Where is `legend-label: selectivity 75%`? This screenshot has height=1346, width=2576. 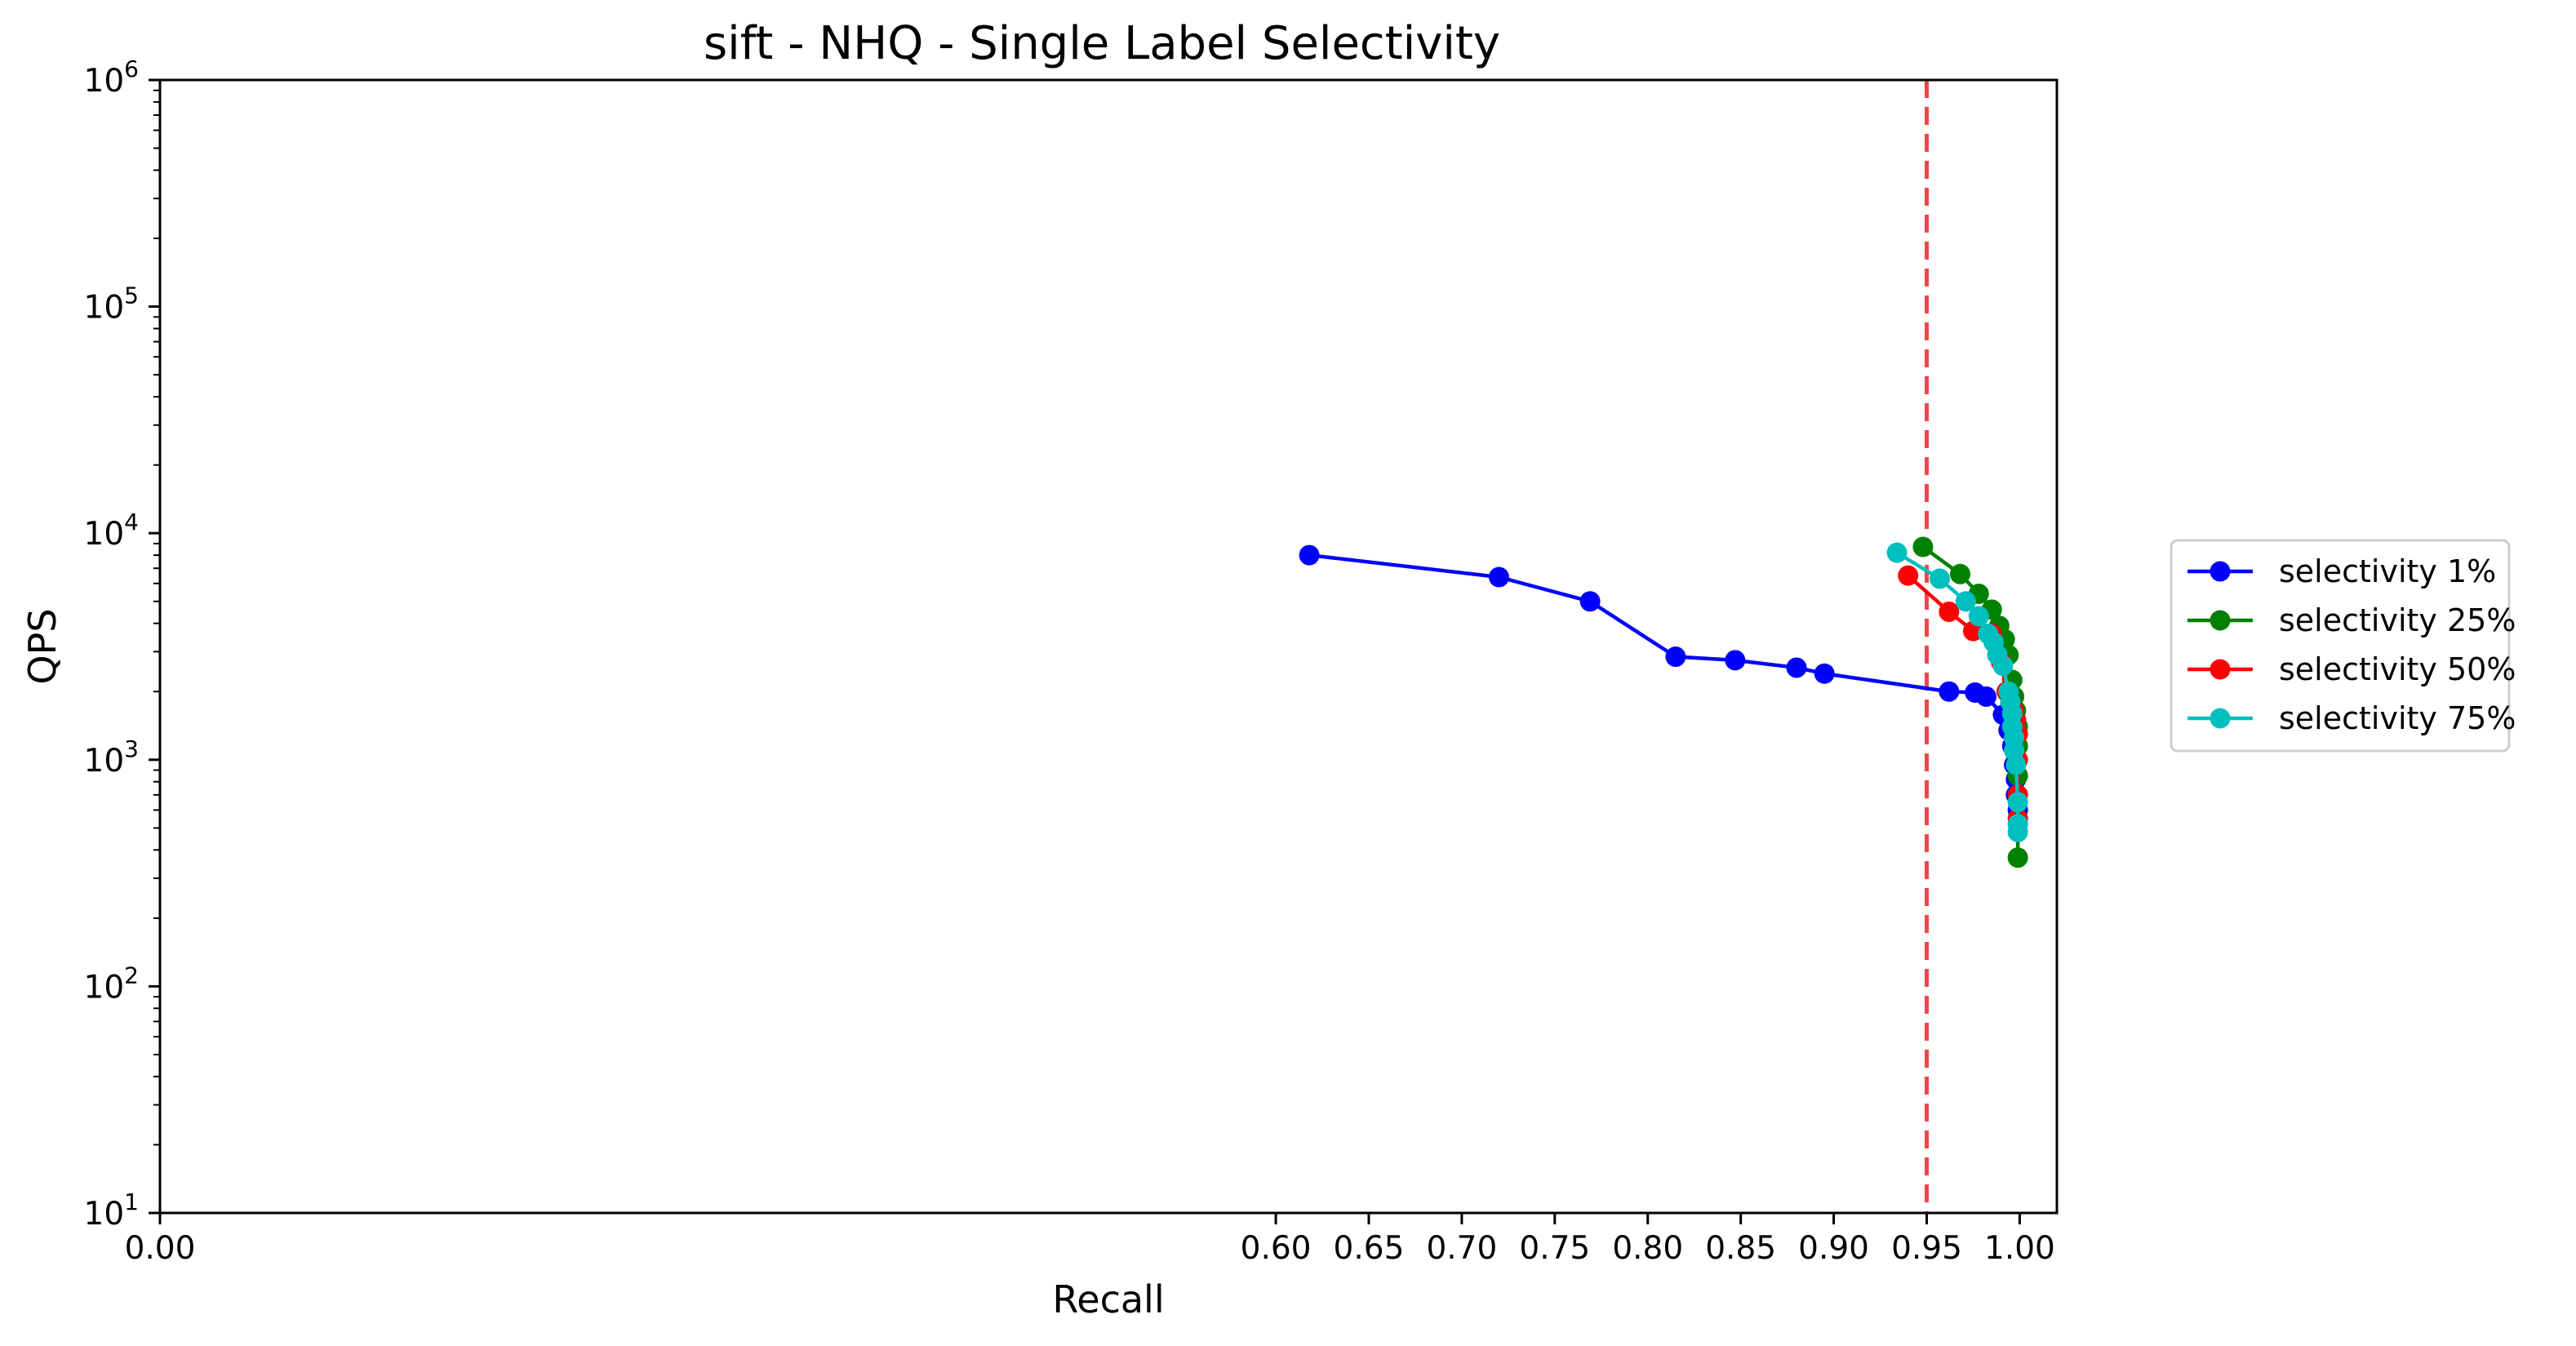 legend-label: selectivity 75% is located at coordinates (2397, 718).